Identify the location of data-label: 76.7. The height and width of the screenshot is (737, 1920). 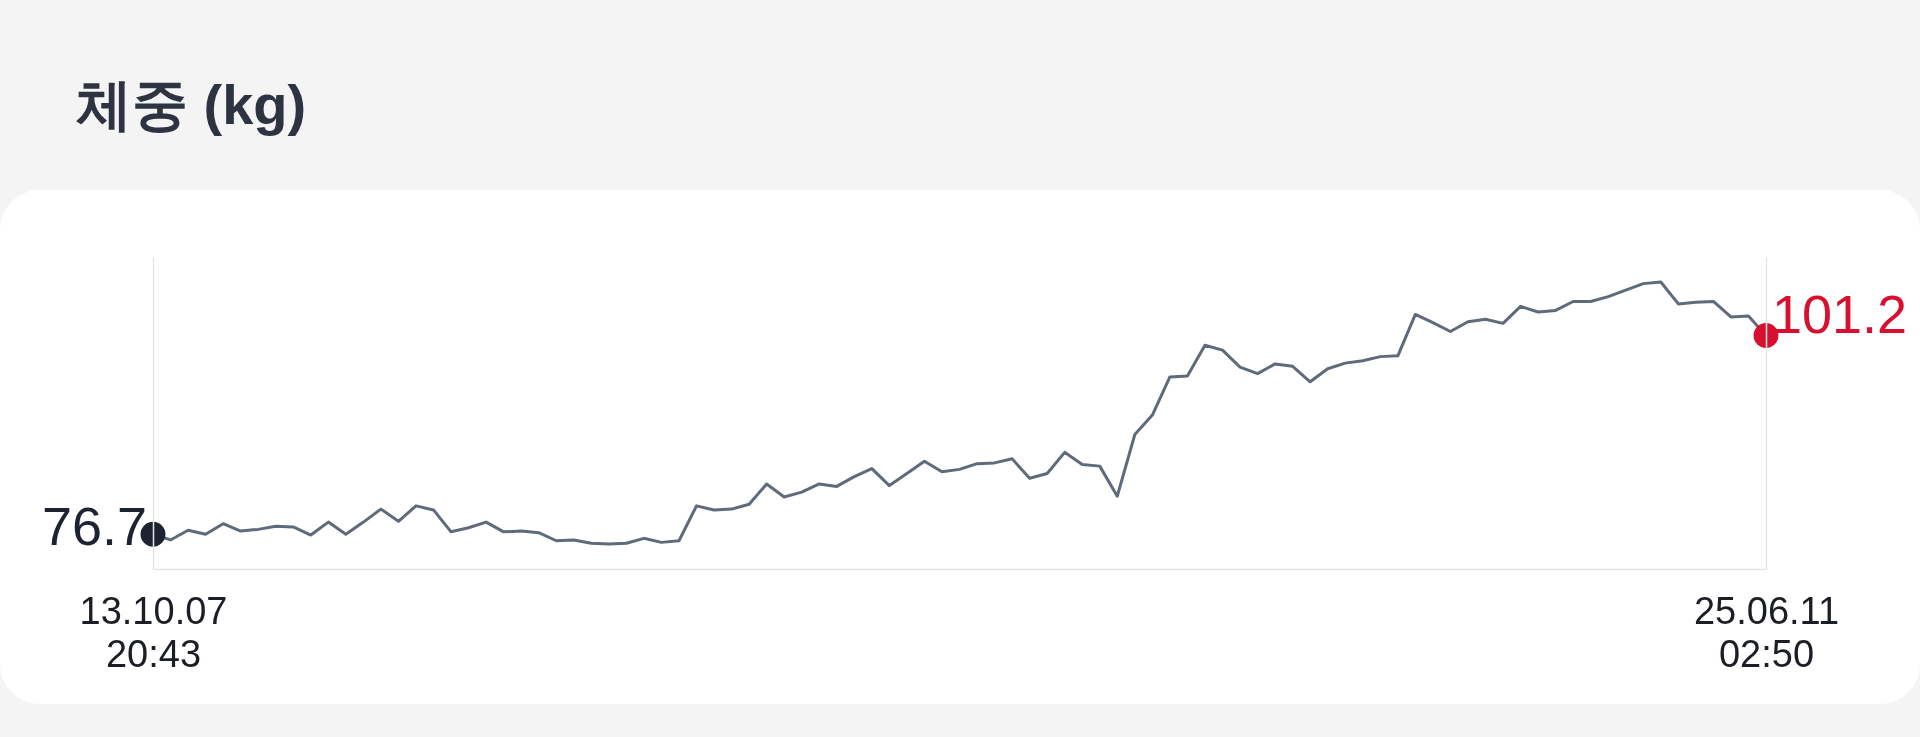
(94, 526).